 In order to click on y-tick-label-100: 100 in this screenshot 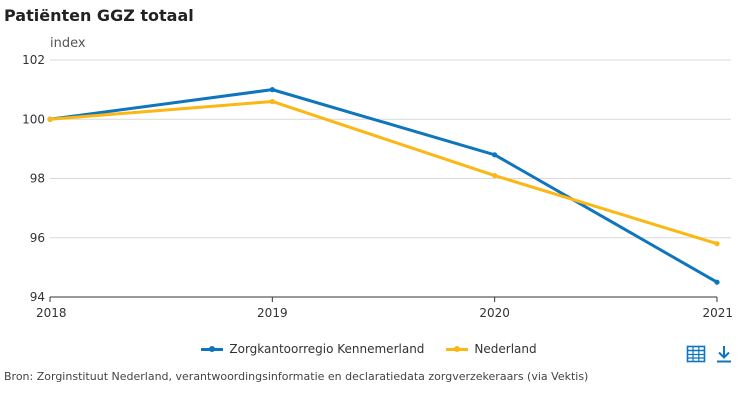, I will do `click(33, 119)`.